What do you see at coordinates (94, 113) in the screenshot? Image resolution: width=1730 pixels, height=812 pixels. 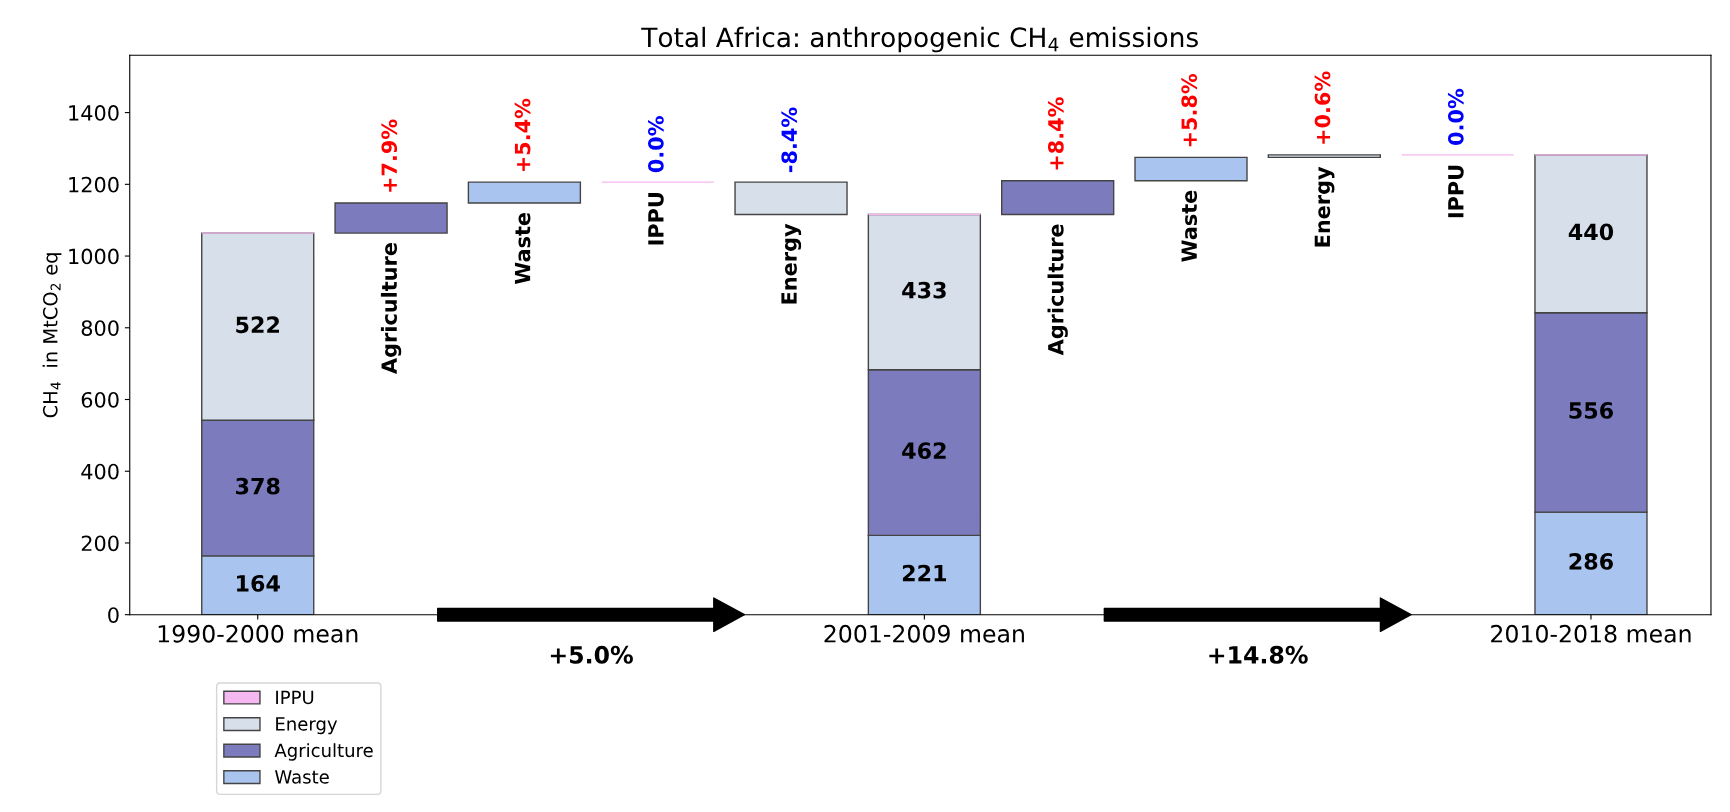 I see `y-tick-label: 1400` at bounding box center [94, 113].